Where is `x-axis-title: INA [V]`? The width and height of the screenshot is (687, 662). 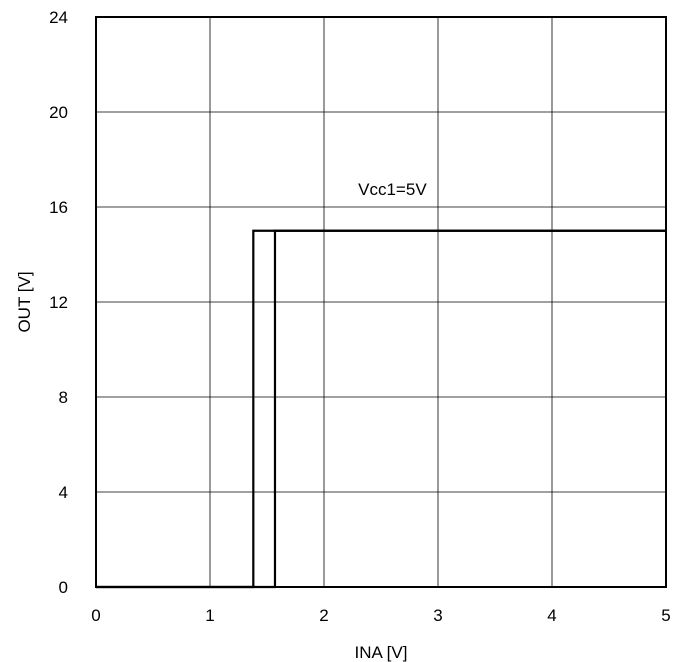
x-axis-title: INA [V] is located at coordinates (381, 652).